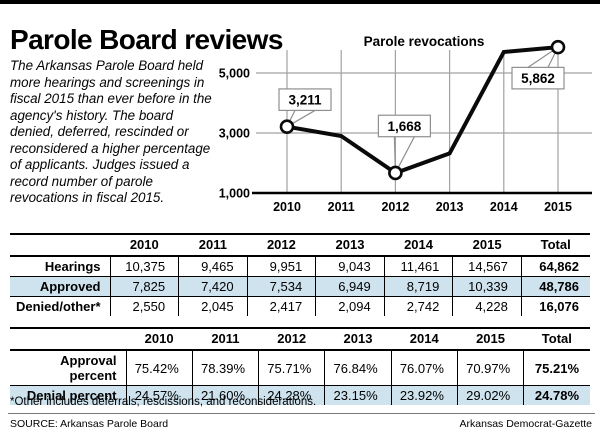  Describe the element at coordinates (144, 266) in the screenshot. I see `cell-value: 10,375` at that location.